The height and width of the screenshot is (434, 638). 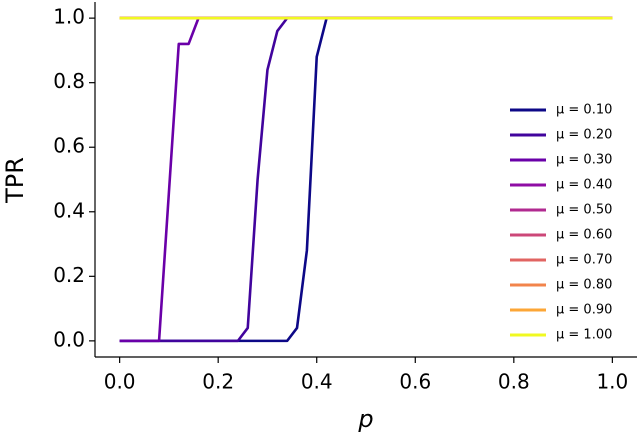 What do you see at coordinates (218, 382) in the screenshot?
I see `x-tick-label: 0.2` at bounding box center [218, 382].